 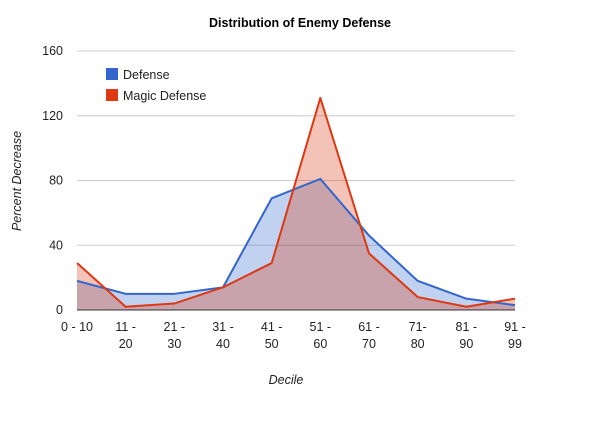 What do you see at coordinates (321, 335) in the screenshot?
I see `x-tick-label: 51 - 60` at bounding box center [321, 335].